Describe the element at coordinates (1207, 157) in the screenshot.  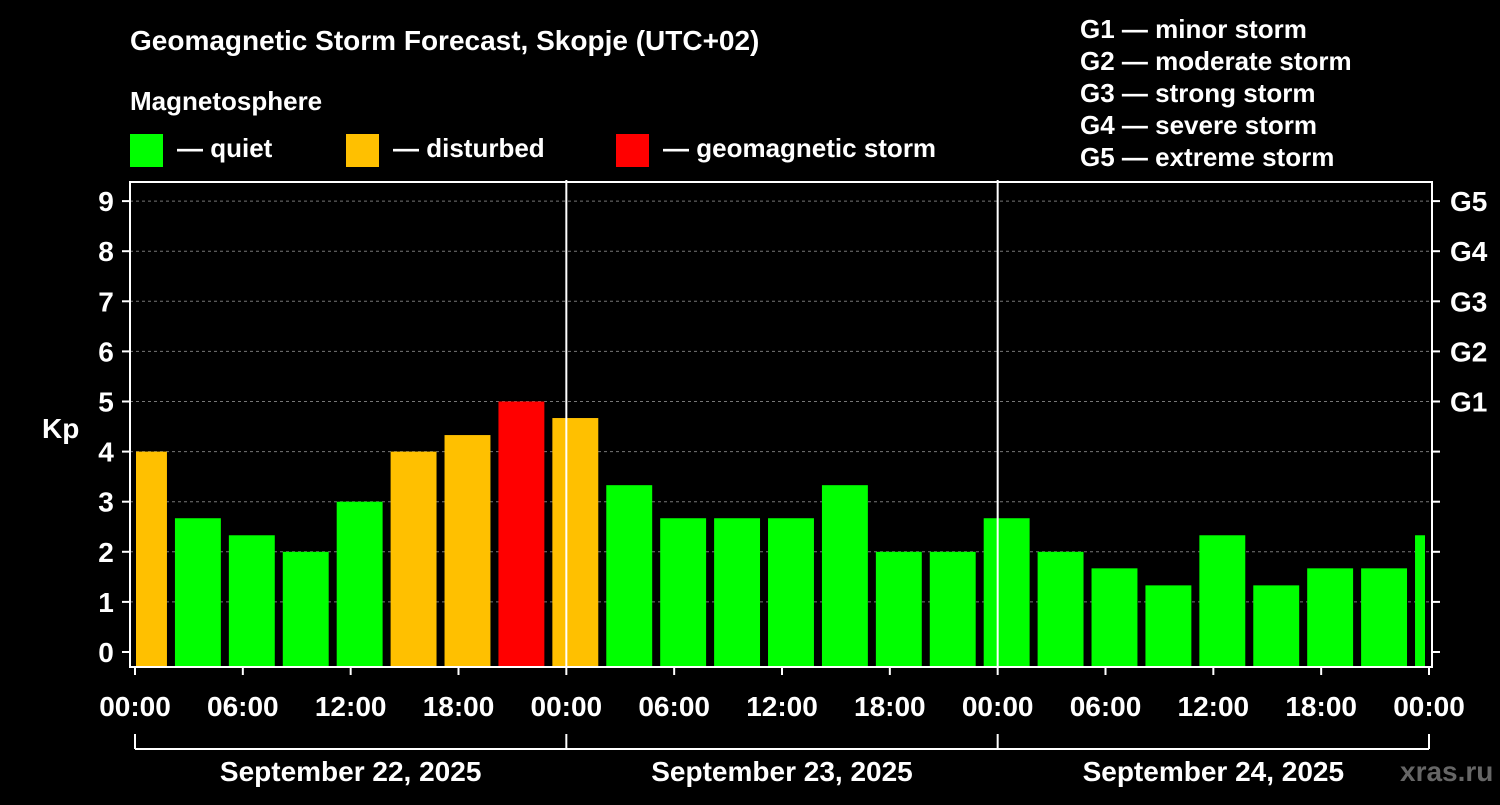
I see `storm-scale-item-4: G5 — extreme storm` at that location.